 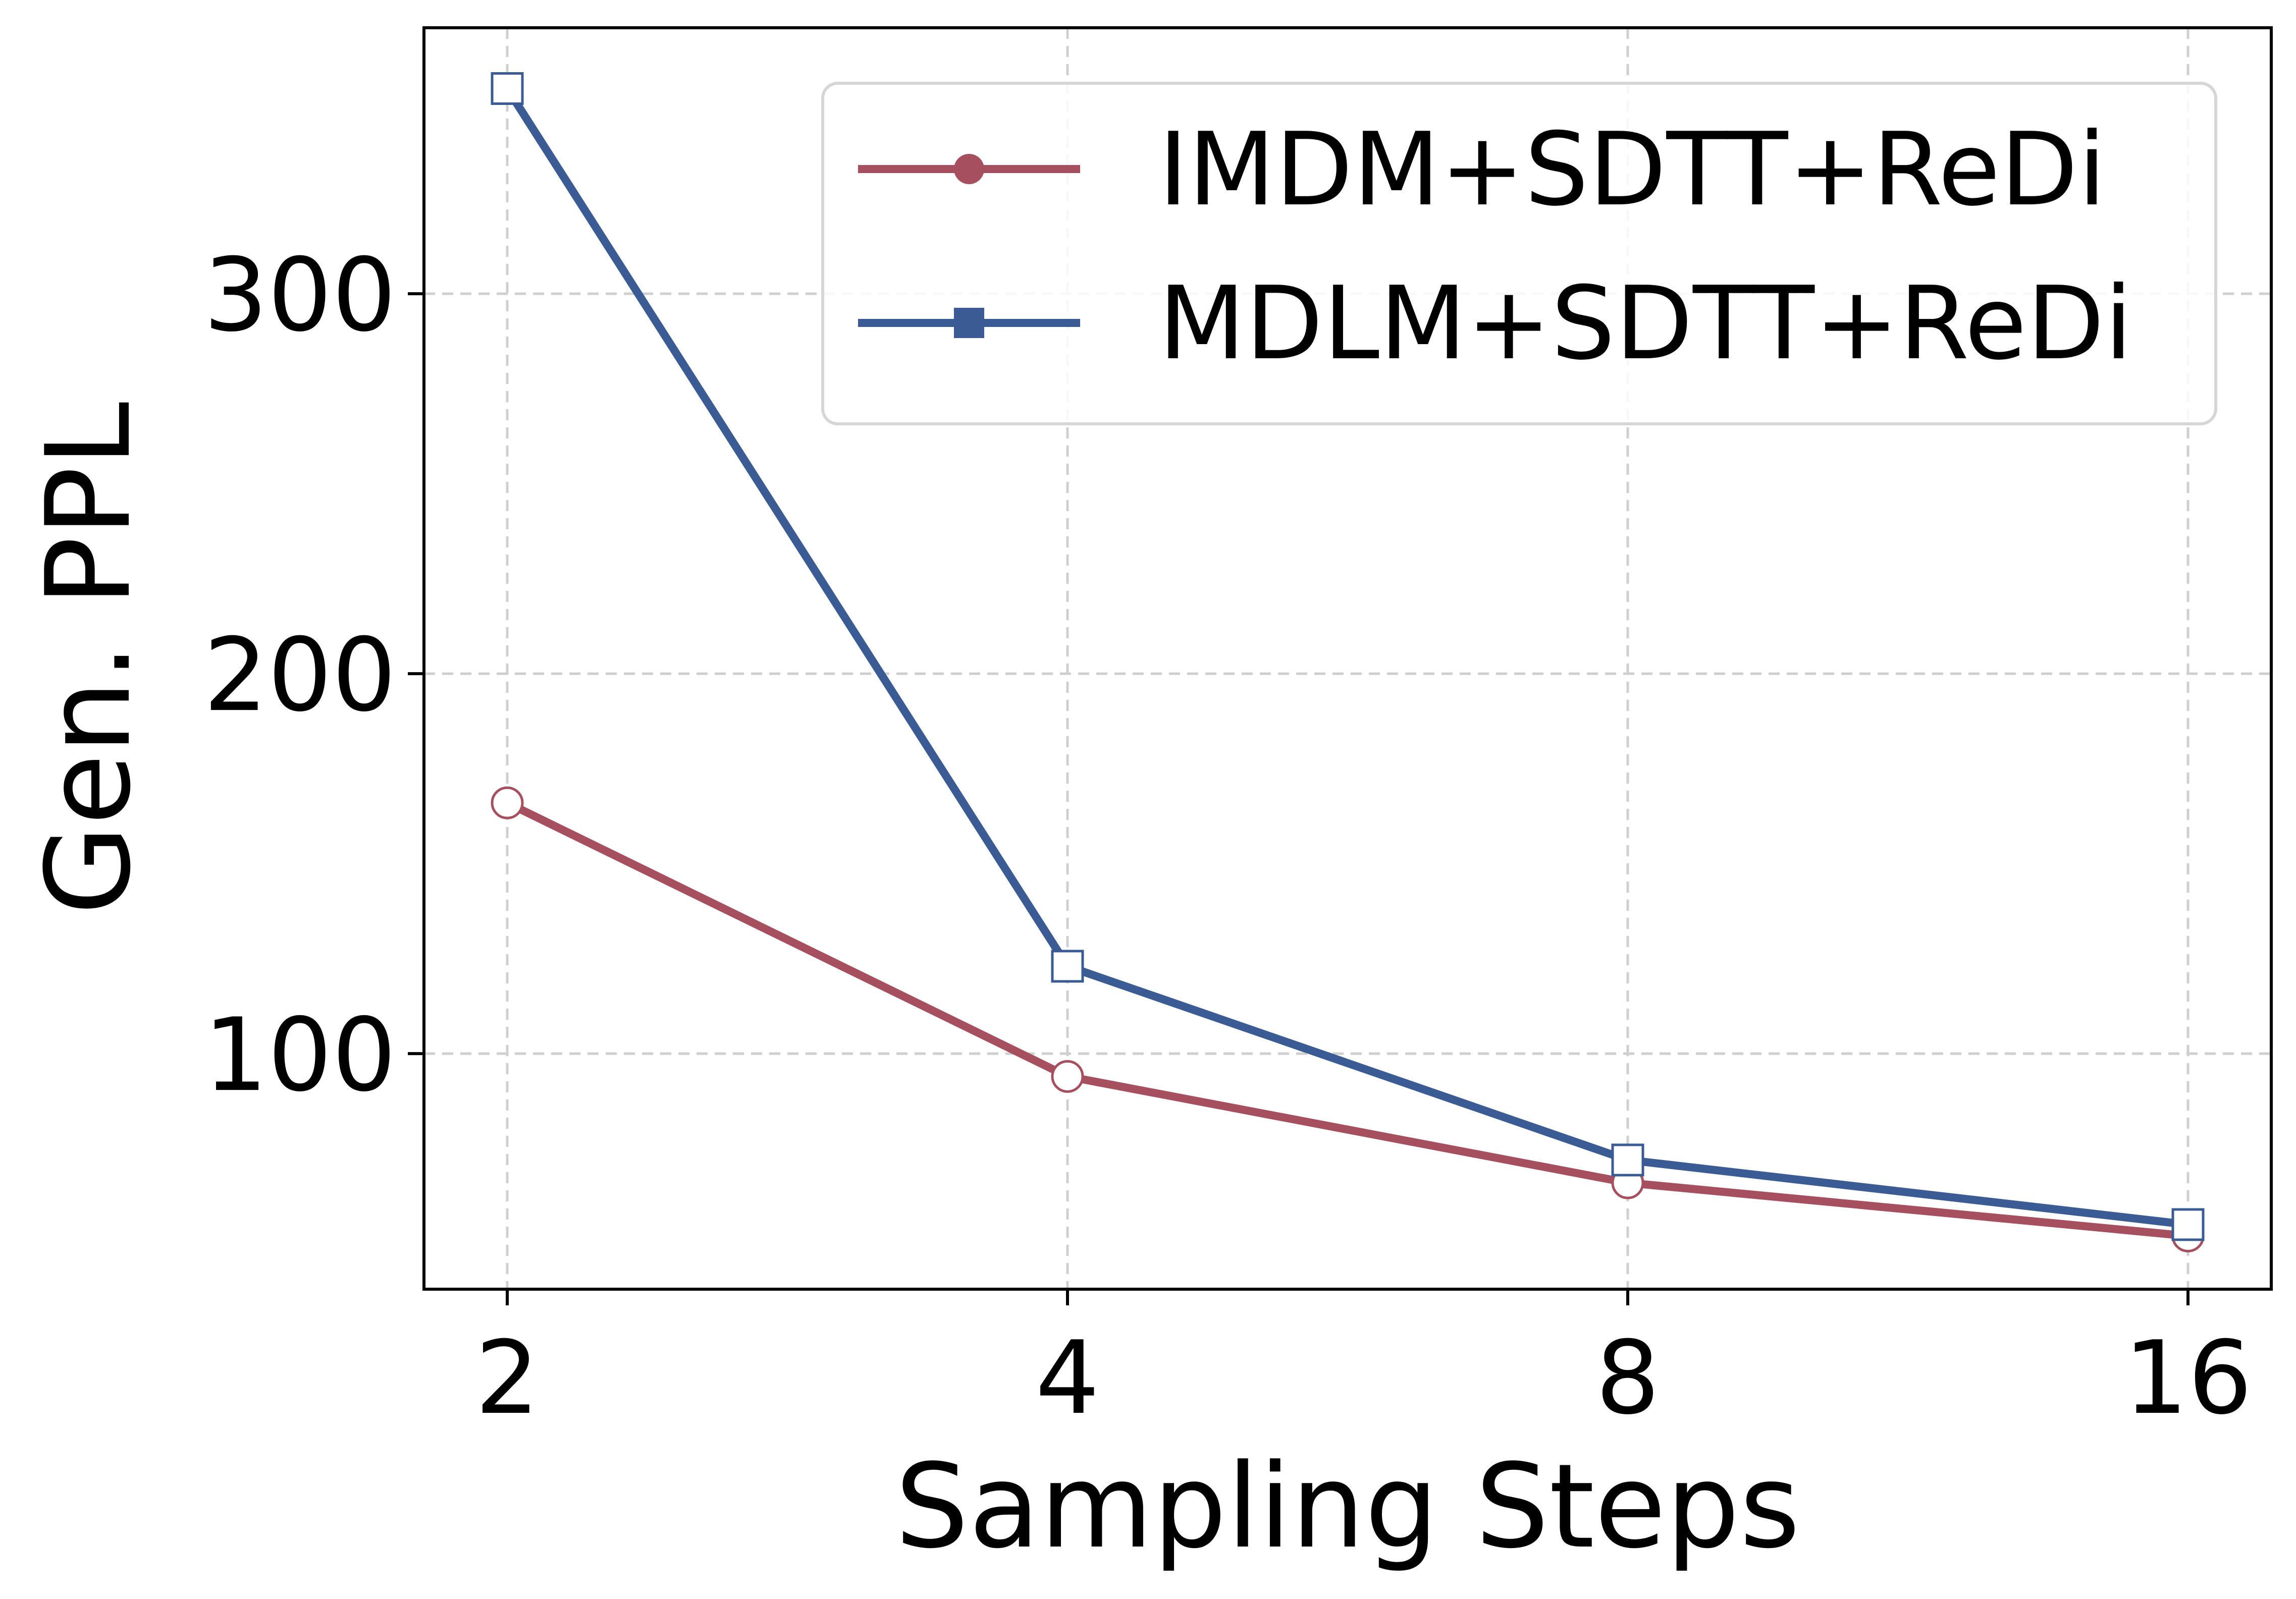 What do you see at coordinates (1347, 1507) in the screenshot?
I see `x-axis-label: Sampling Steps` at bounding box center [1347, 1507].